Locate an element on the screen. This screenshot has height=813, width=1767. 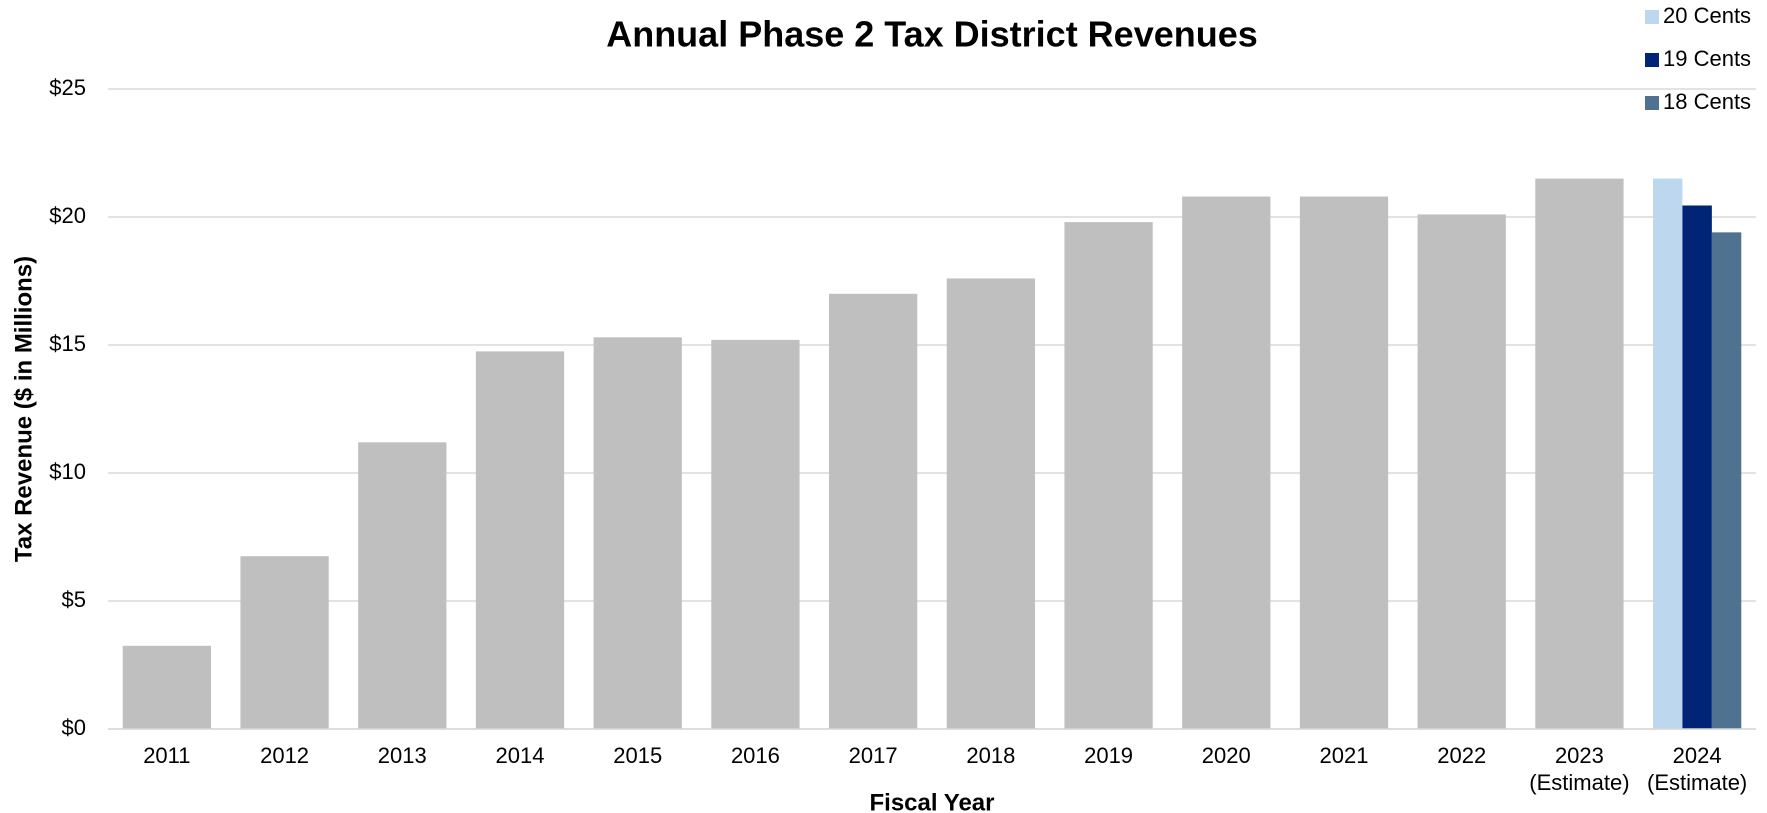
x-tick-line: 2018 is located at coordinates (990, 755).